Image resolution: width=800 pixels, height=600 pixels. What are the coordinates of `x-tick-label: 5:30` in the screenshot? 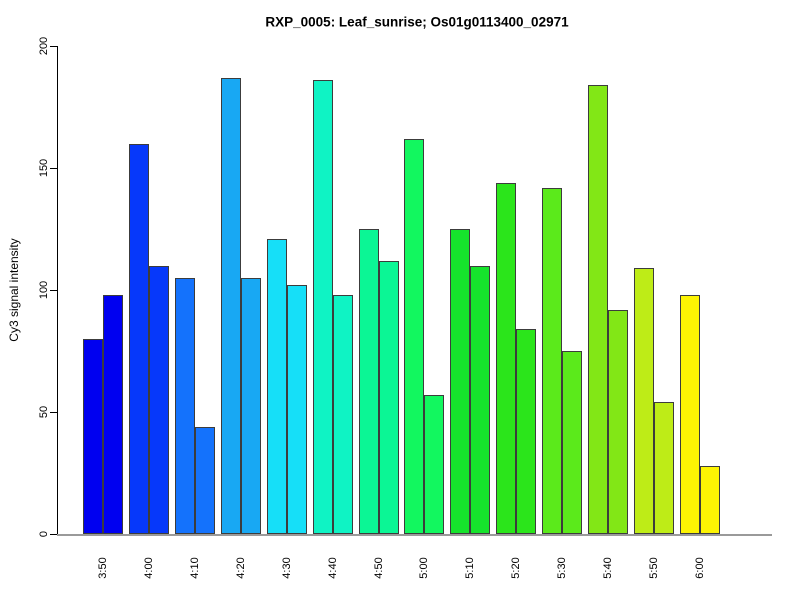 It's located at (562, 568).